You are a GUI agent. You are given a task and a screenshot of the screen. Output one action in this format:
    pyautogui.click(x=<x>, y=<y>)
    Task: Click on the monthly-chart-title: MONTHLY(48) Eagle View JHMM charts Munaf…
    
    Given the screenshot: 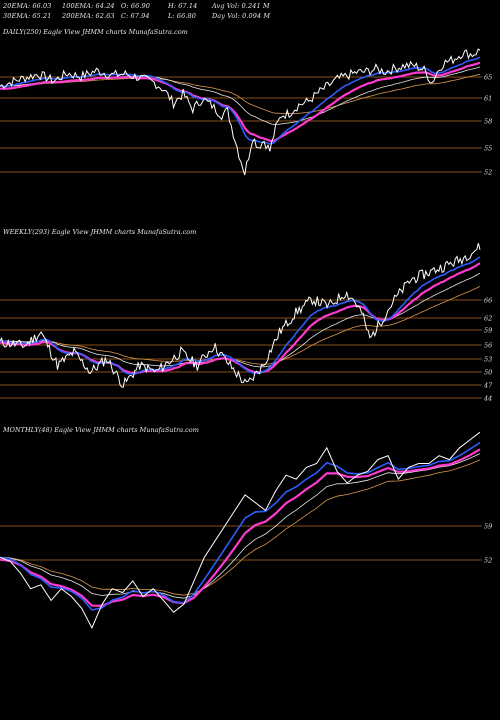 What is the action you would take?
    pyautogui.click(x=101, y=430)
    